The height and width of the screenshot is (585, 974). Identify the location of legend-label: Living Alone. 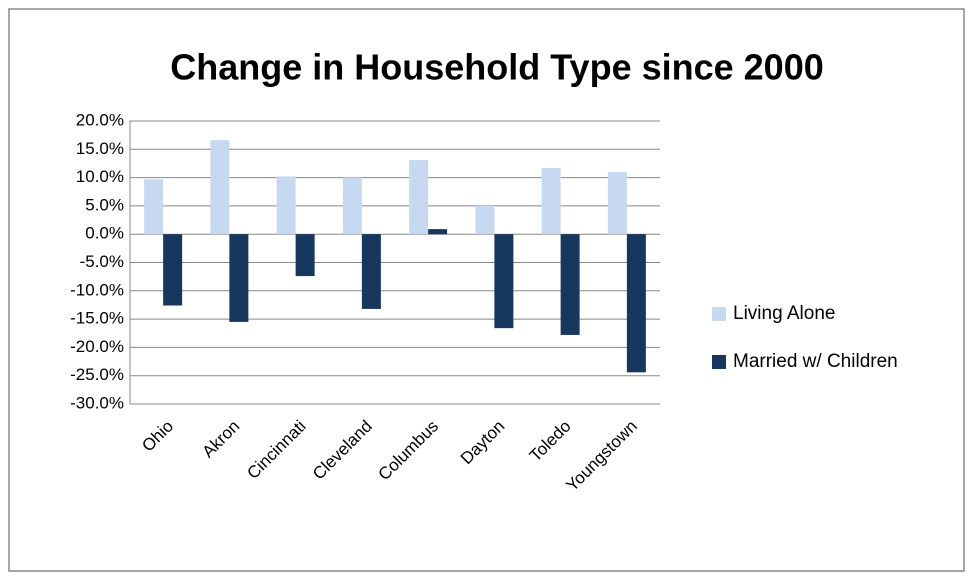
(784, 313).